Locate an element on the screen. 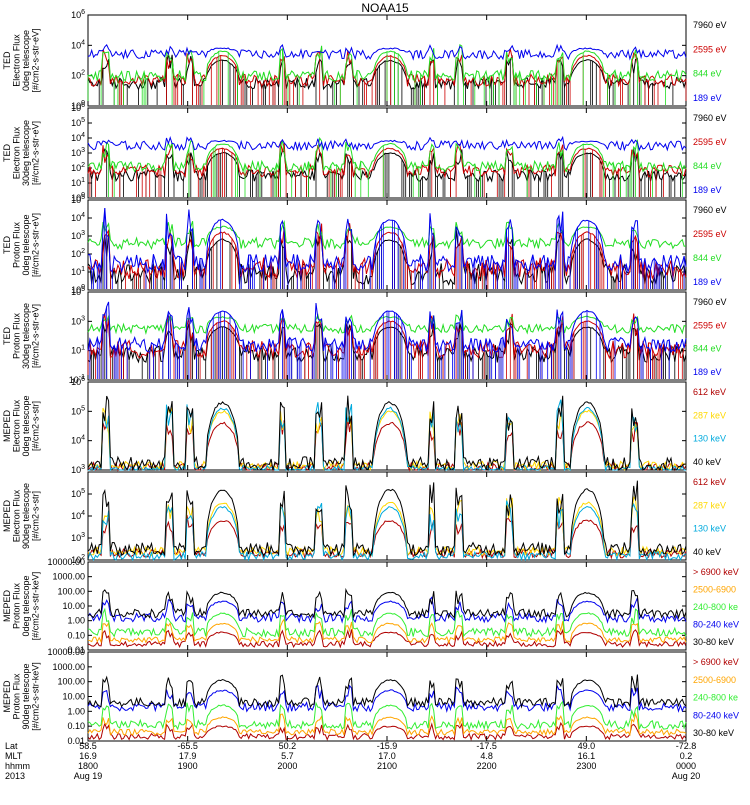  y-tick-label: 100.00 is located at coordinates (71, 591).